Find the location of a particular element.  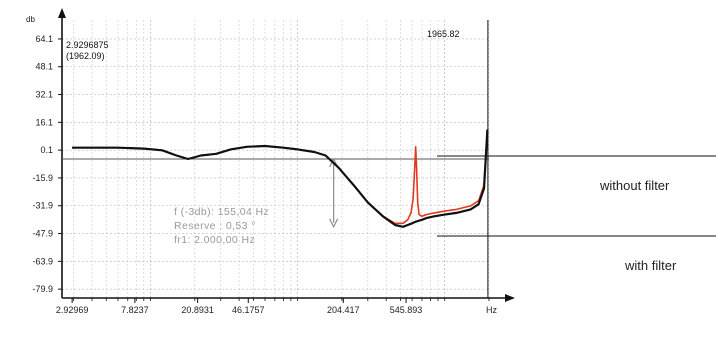

x-tick-label: 545.893 is located at coordinates (406, 310).